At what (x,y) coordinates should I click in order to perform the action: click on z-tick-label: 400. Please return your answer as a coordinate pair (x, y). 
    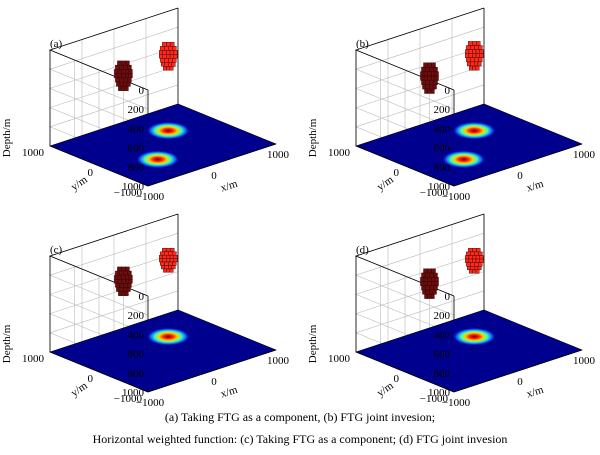
    Looking at the image, I should click on (442, 335).